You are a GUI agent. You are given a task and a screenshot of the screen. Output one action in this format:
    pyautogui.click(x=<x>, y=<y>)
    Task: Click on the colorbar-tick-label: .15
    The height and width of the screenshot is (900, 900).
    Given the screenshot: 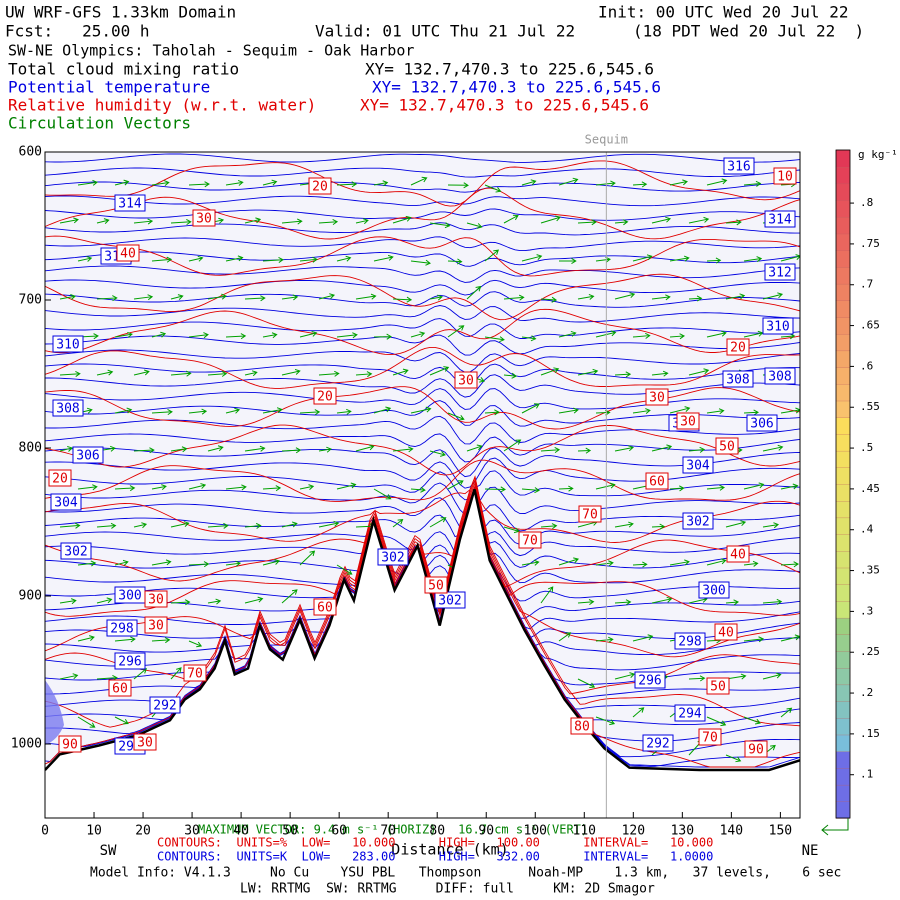 What is the action you would take?
    pyautogui.click(x=870, y=733)
    